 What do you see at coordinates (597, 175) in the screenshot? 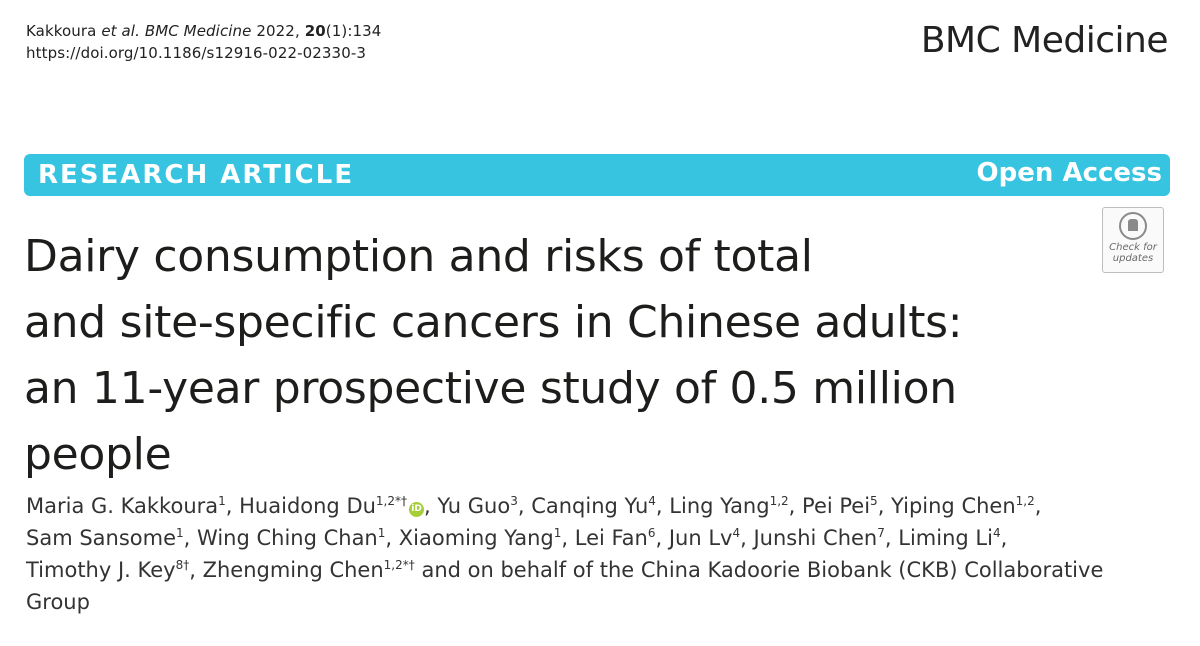
I see `article-banner: RESEARCH ARTICLE Open Access` at bounding box center [597, 175].